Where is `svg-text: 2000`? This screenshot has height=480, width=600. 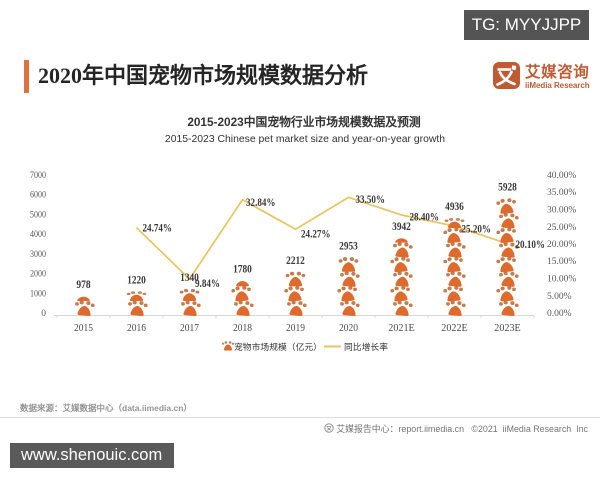
svg-text: 2000 is located at coordinates (38, 275).